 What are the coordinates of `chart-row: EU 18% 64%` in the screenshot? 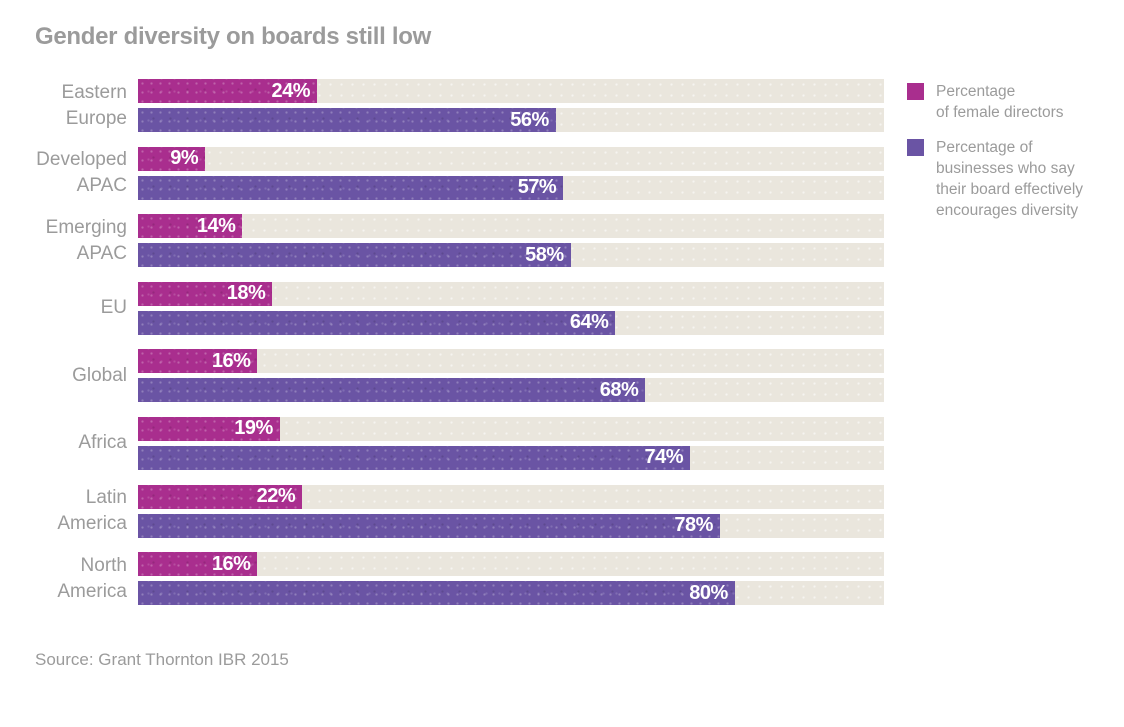 It's located at (459, 308).